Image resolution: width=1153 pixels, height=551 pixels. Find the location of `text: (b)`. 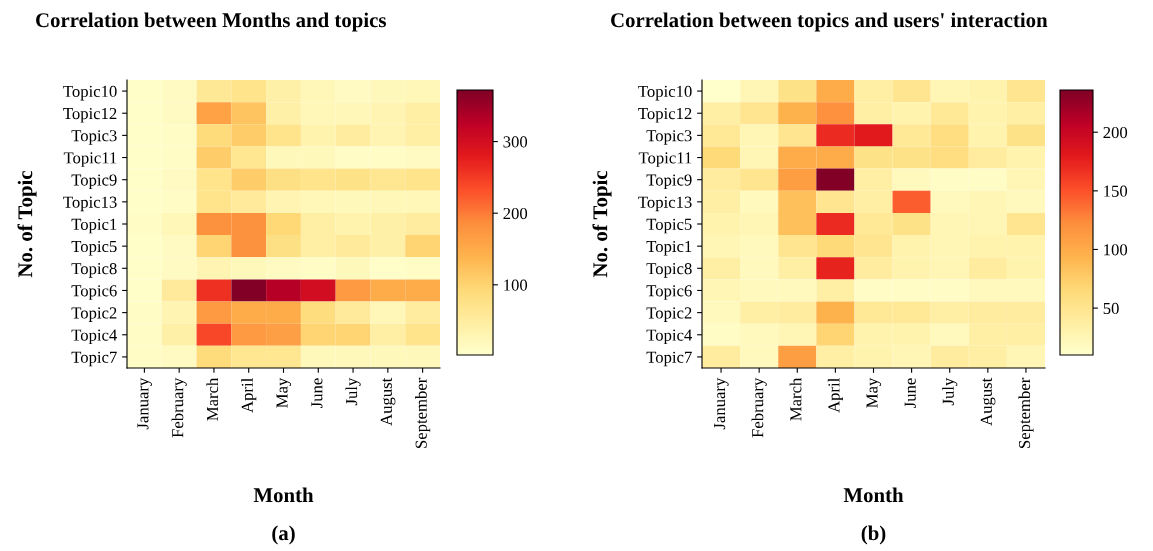

text: (b) is located at coordinates (873, 535).